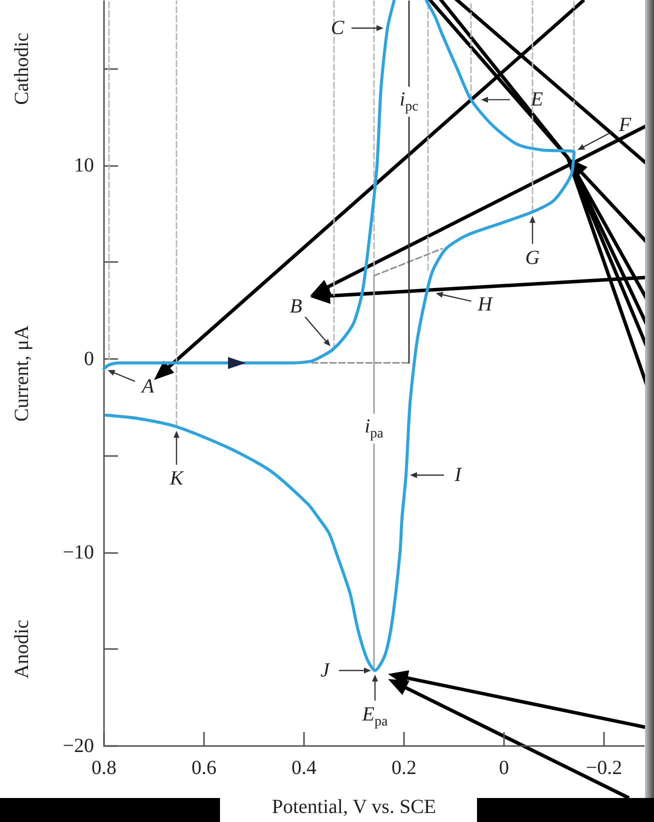 Image resolution: width=654 pixels, height=822 pixels. I want to click on x-axis-title: Potential, V vs. SCE, so click(354, 807).